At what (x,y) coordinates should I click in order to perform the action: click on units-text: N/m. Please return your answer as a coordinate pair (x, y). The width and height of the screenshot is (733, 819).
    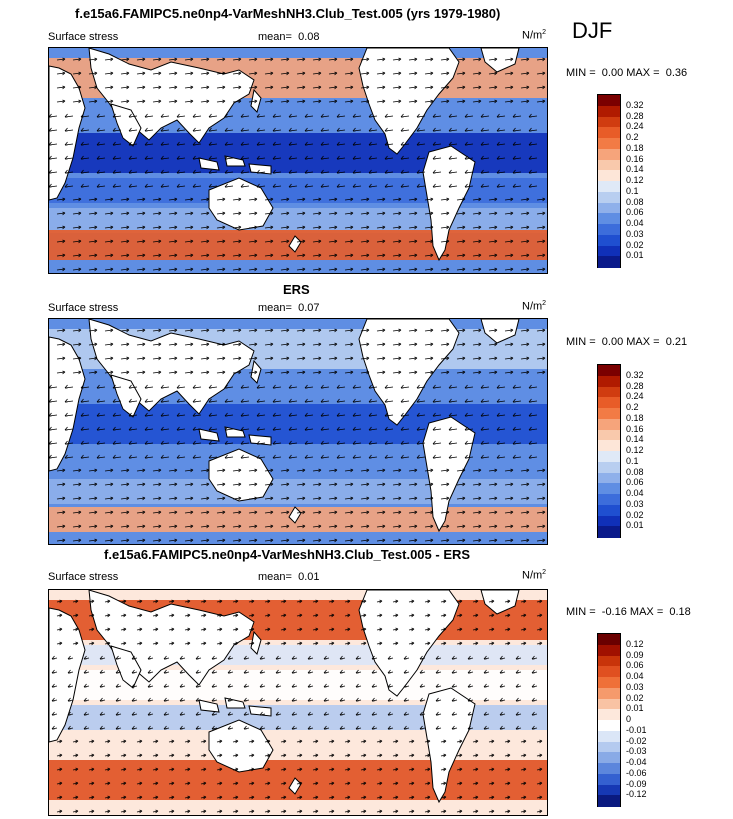
    Looking at the image, I should click on (532, 35).